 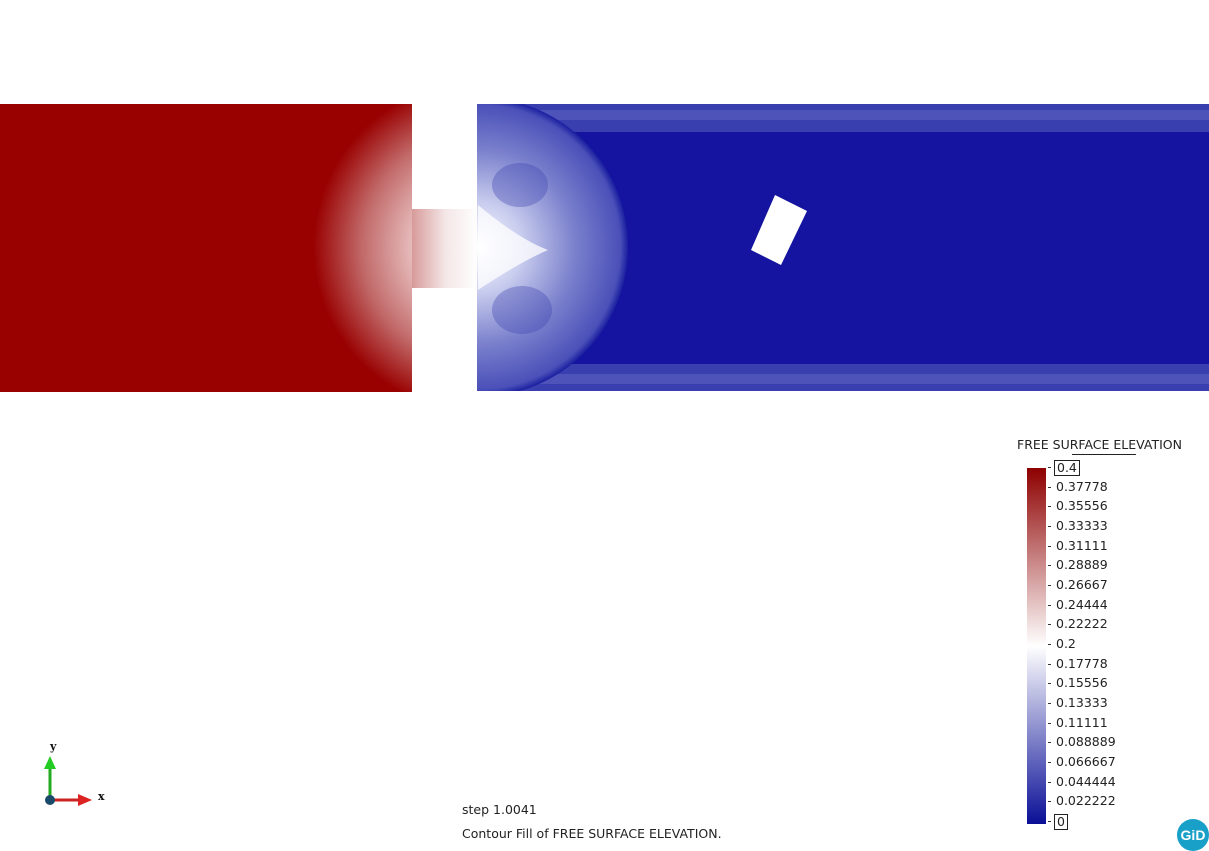 I want to click on legend-tick-label: 0.17778, so click(x=1082, y=663).